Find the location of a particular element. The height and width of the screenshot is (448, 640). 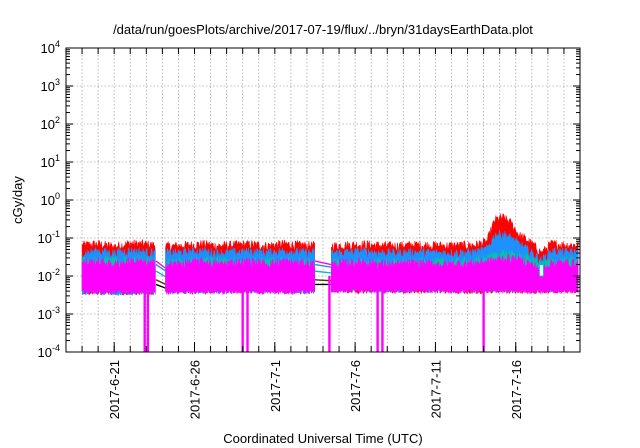

y-tick-label: 10⁻² is located at coordinates (49, 275).